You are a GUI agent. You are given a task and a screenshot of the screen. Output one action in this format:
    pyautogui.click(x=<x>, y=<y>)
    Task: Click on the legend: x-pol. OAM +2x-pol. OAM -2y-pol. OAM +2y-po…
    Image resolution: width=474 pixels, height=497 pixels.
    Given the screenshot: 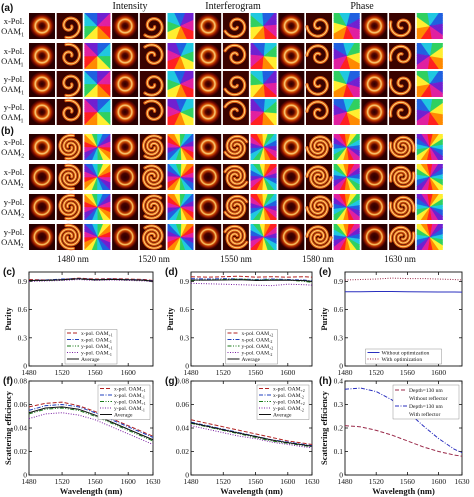 What is the action you would take?
    pyautogui.click(x=283, y=402)
    